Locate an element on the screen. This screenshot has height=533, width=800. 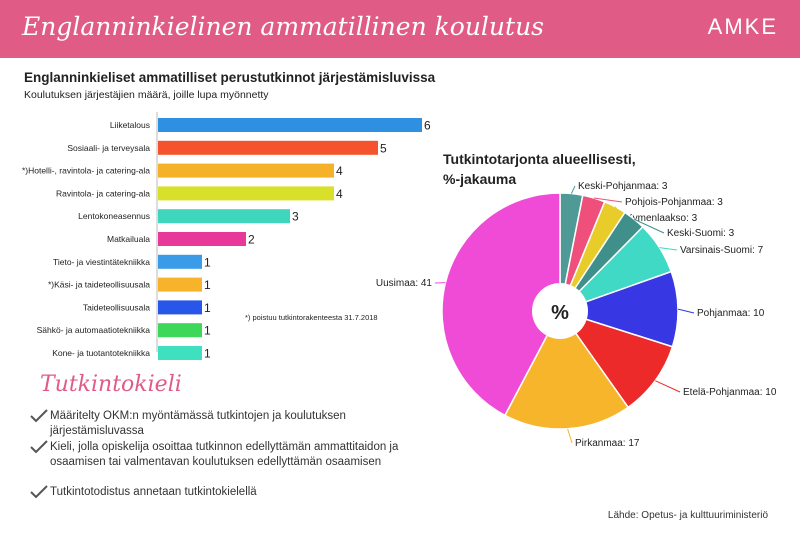
pie-slice-label: Etelä-Pohjanmaa: 10 is located at coordinates (730, 392).